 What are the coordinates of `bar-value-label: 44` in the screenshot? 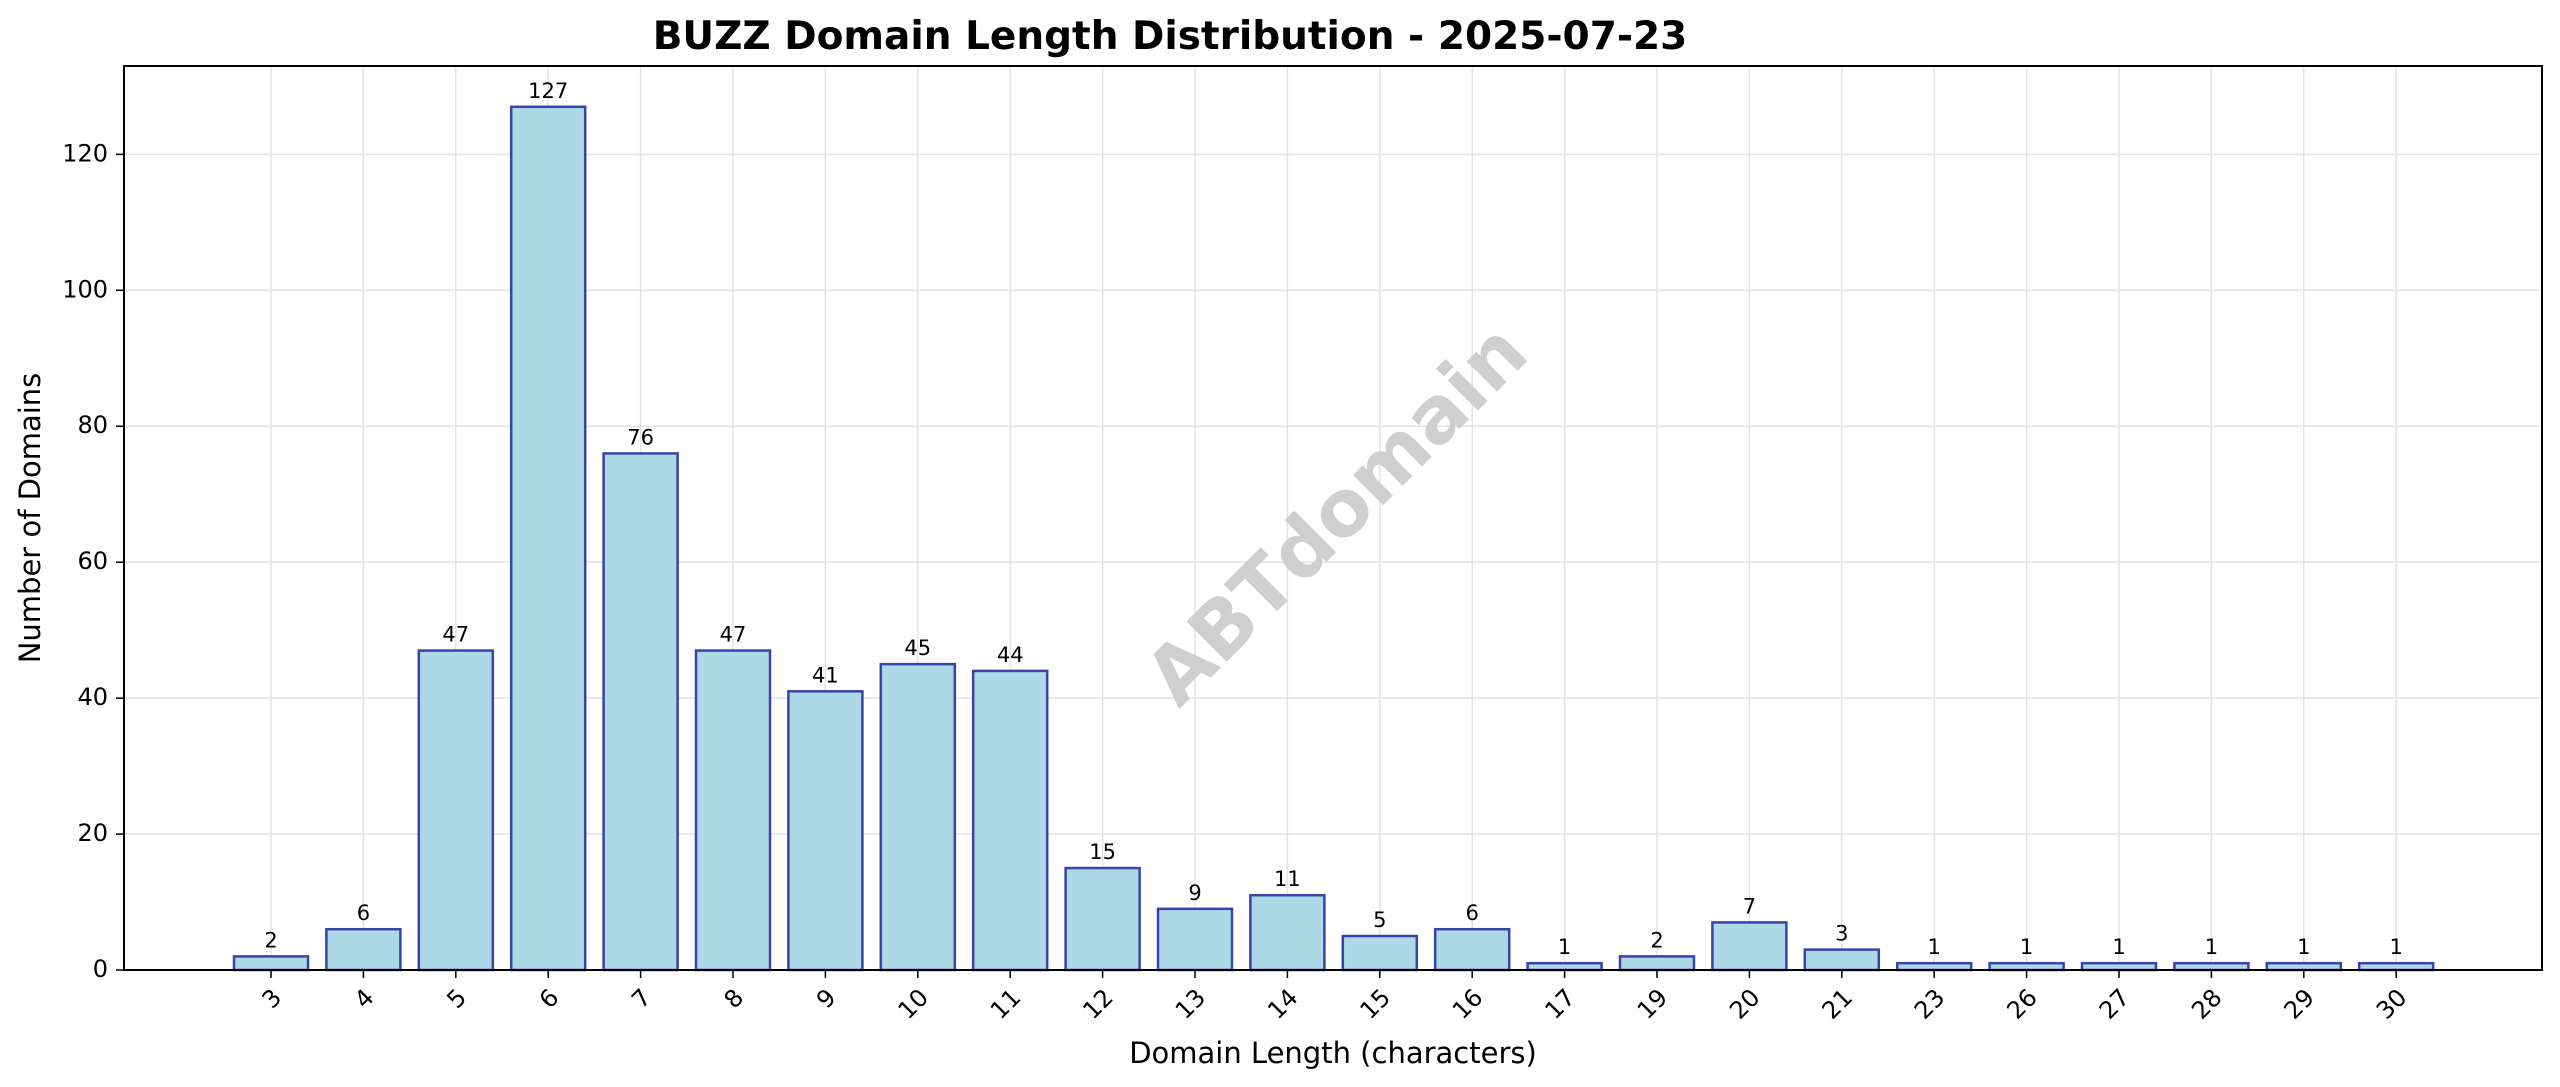 It's located at (1010, 655).